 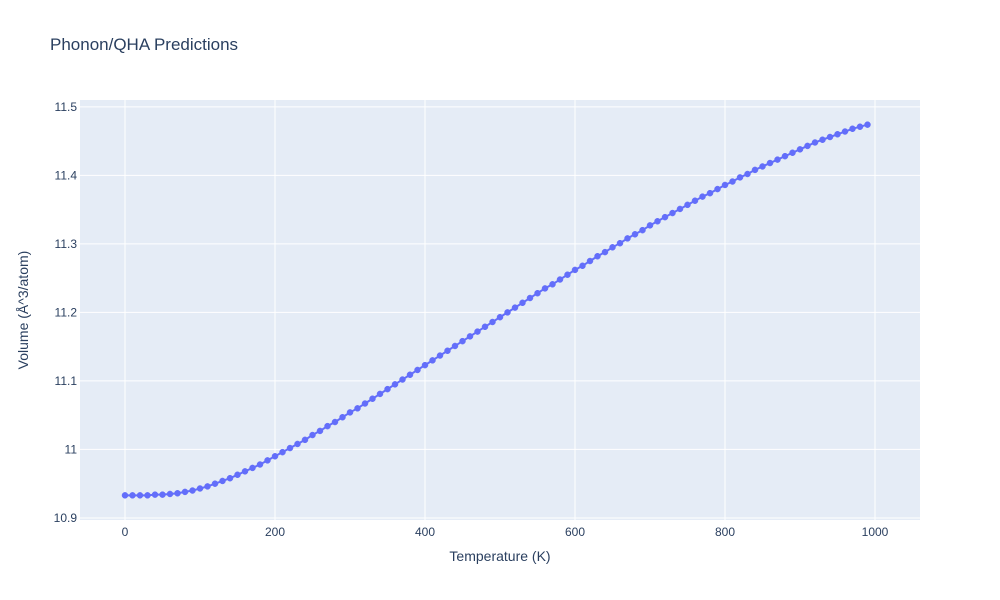 What do you see at coordinates (144, 44) in the screenshot?
I see `chart-title: Phonon/QHA Predictions` at bounding box center [144, 44].